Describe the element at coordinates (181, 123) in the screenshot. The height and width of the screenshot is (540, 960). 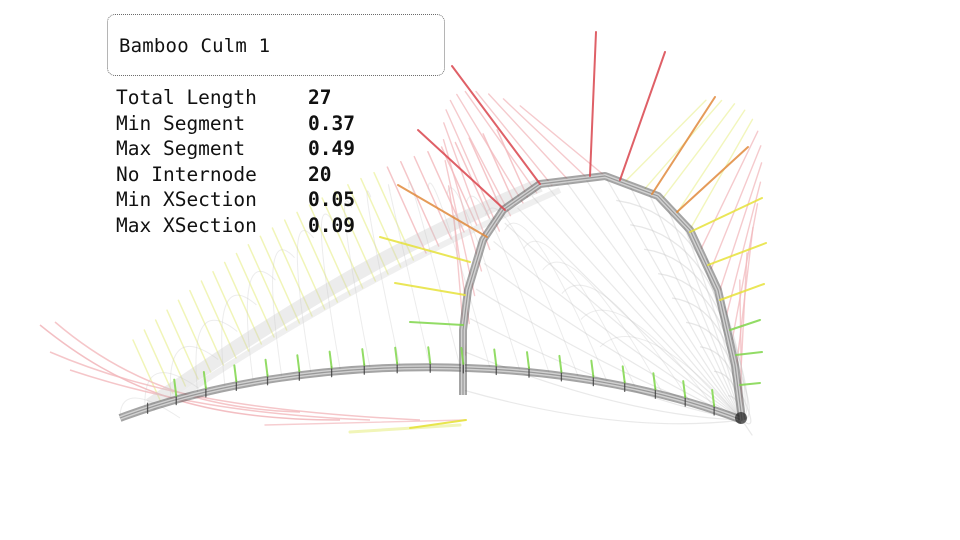
I see `stat-label: Min Segment` at that location.